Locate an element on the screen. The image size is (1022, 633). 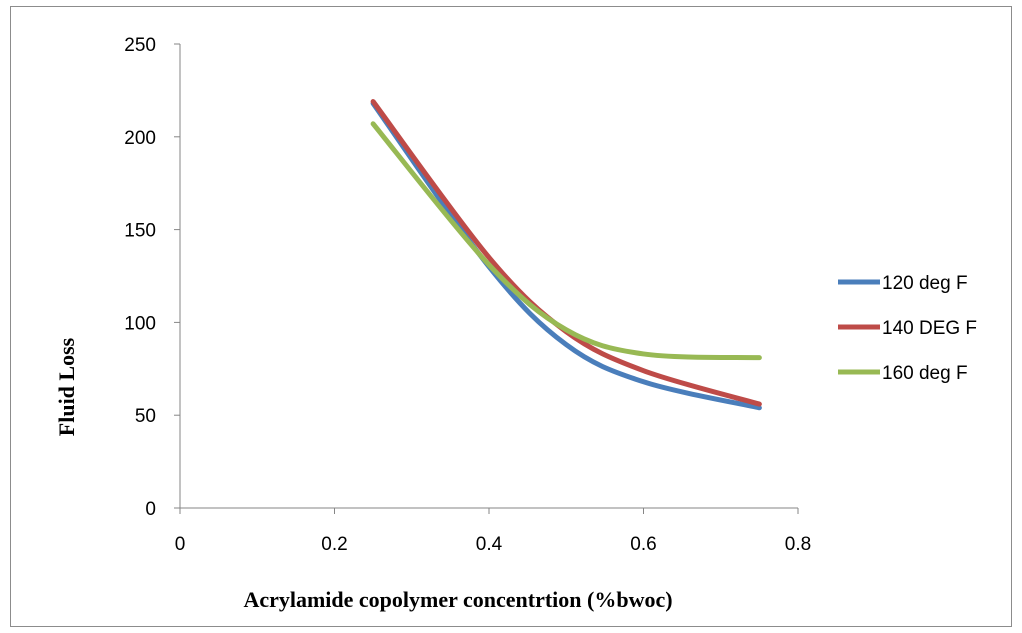
y-tick-label: 0 is located at coordinates (150, 509).